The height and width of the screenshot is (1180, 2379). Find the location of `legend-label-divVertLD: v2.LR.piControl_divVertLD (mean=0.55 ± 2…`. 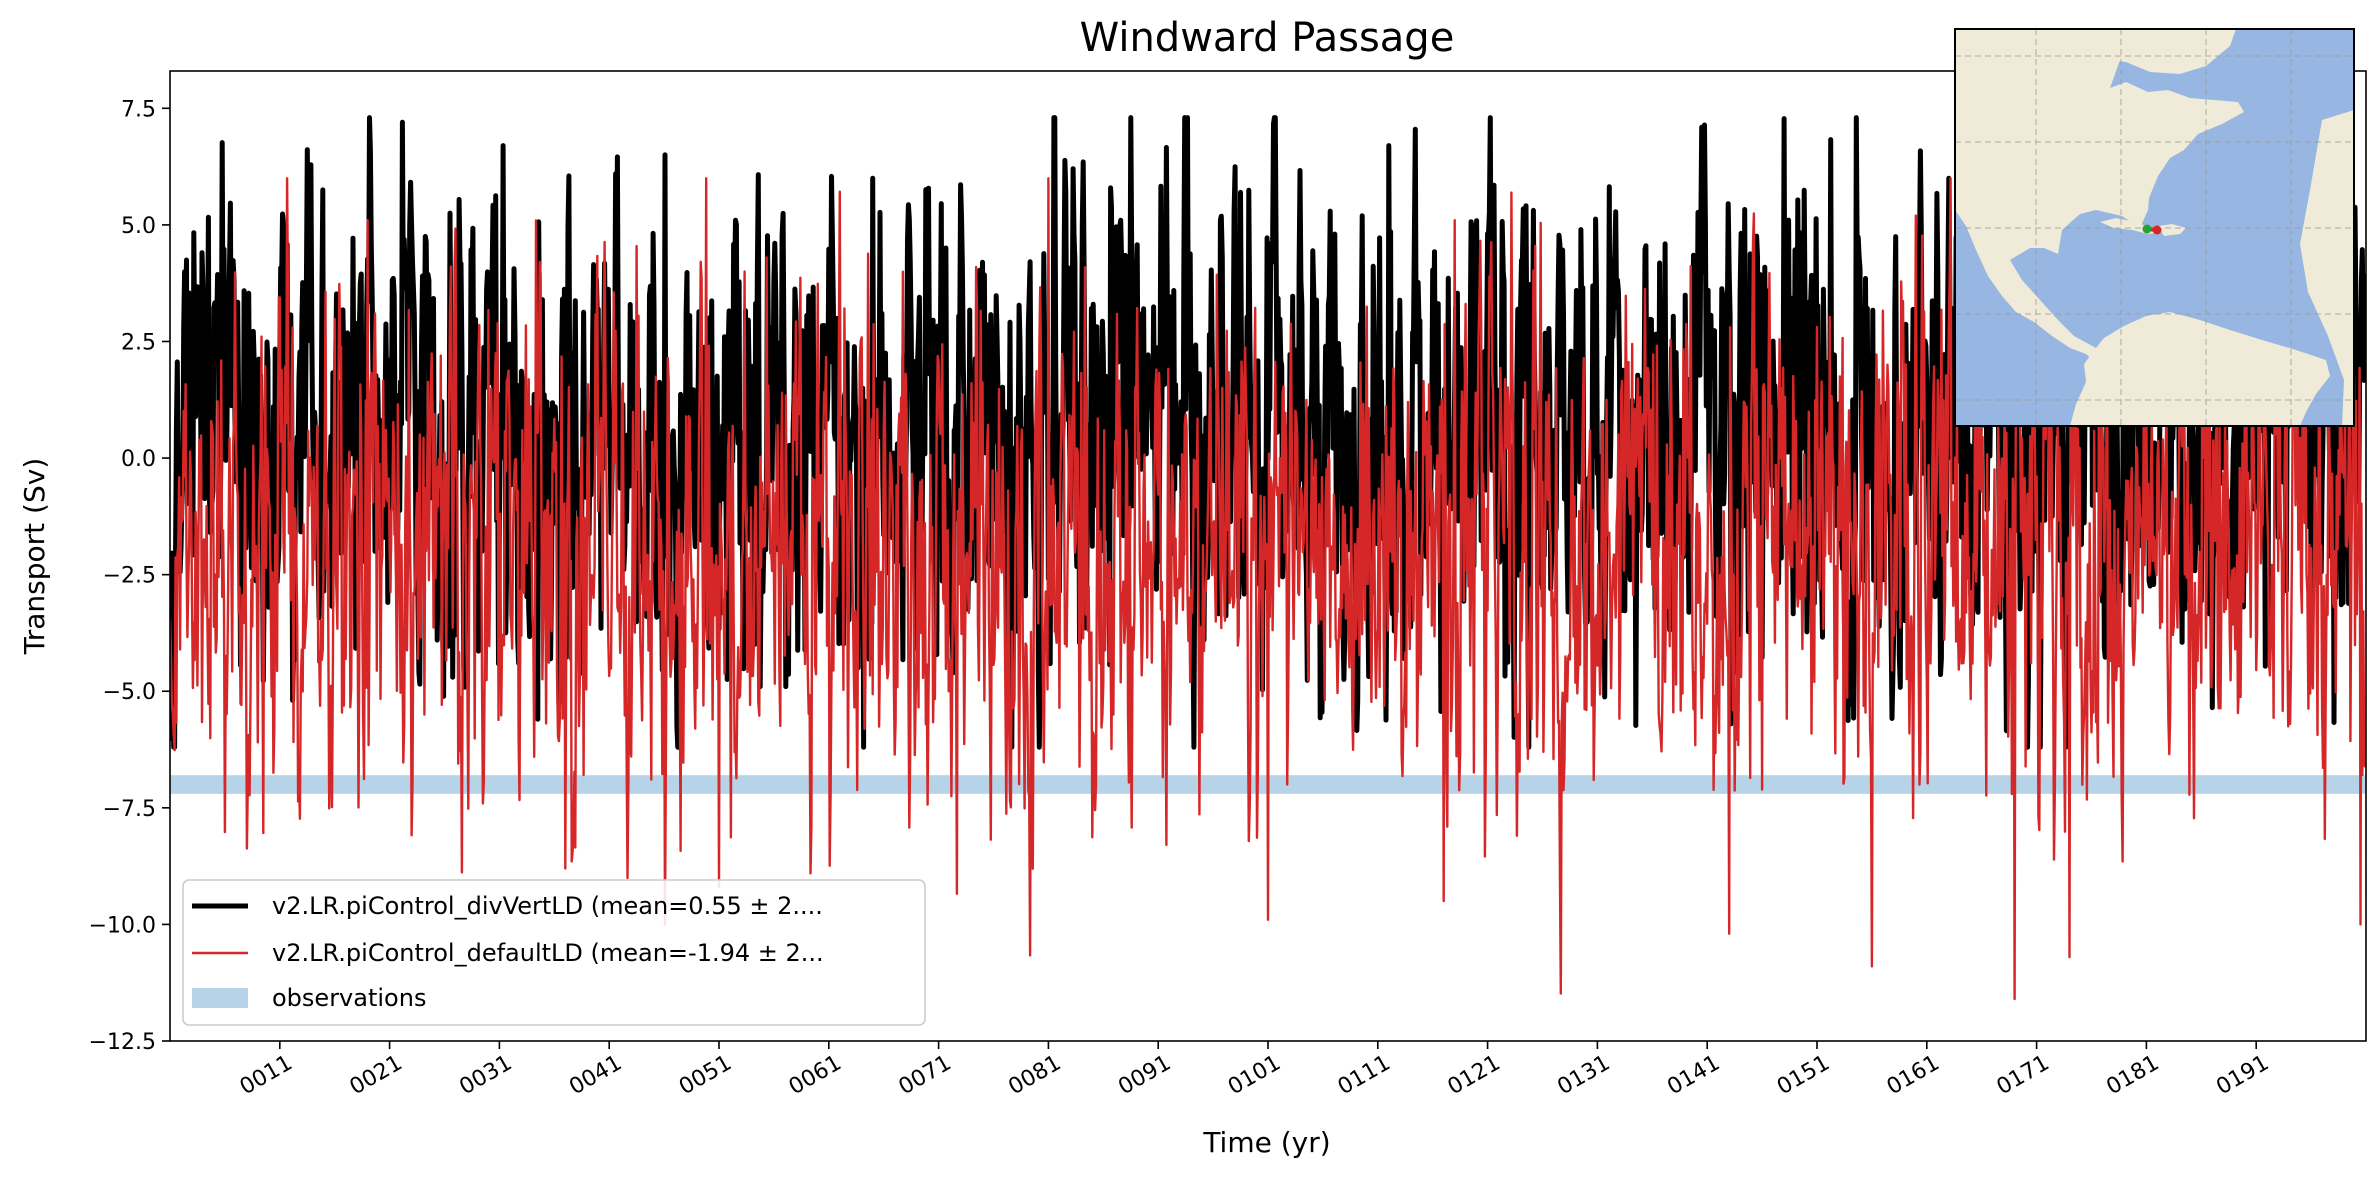

legend-label-divVertLD: v2.LR.piControl_divVertLD (mean=0.55 ± 2… is located at coordinates (547, 906).